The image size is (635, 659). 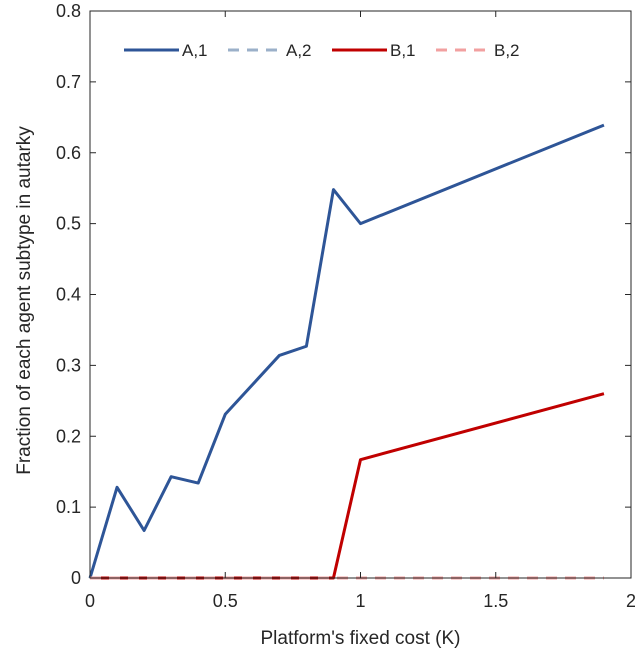 I want to click on y-tick-label: 0.2, so click(x=68, y=436).